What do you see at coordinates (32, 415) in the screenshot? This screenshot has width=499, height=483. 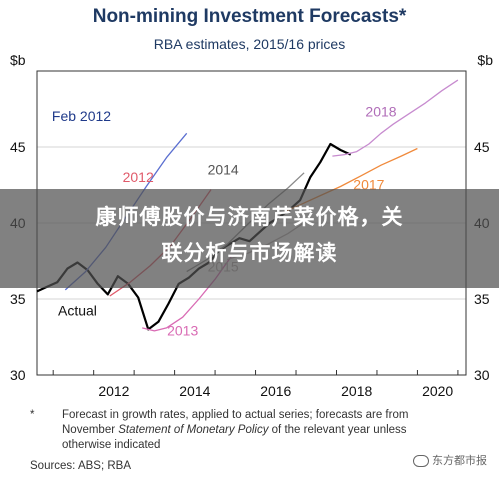 I see `footnote-marker: *` at bounding box center [32, 415].